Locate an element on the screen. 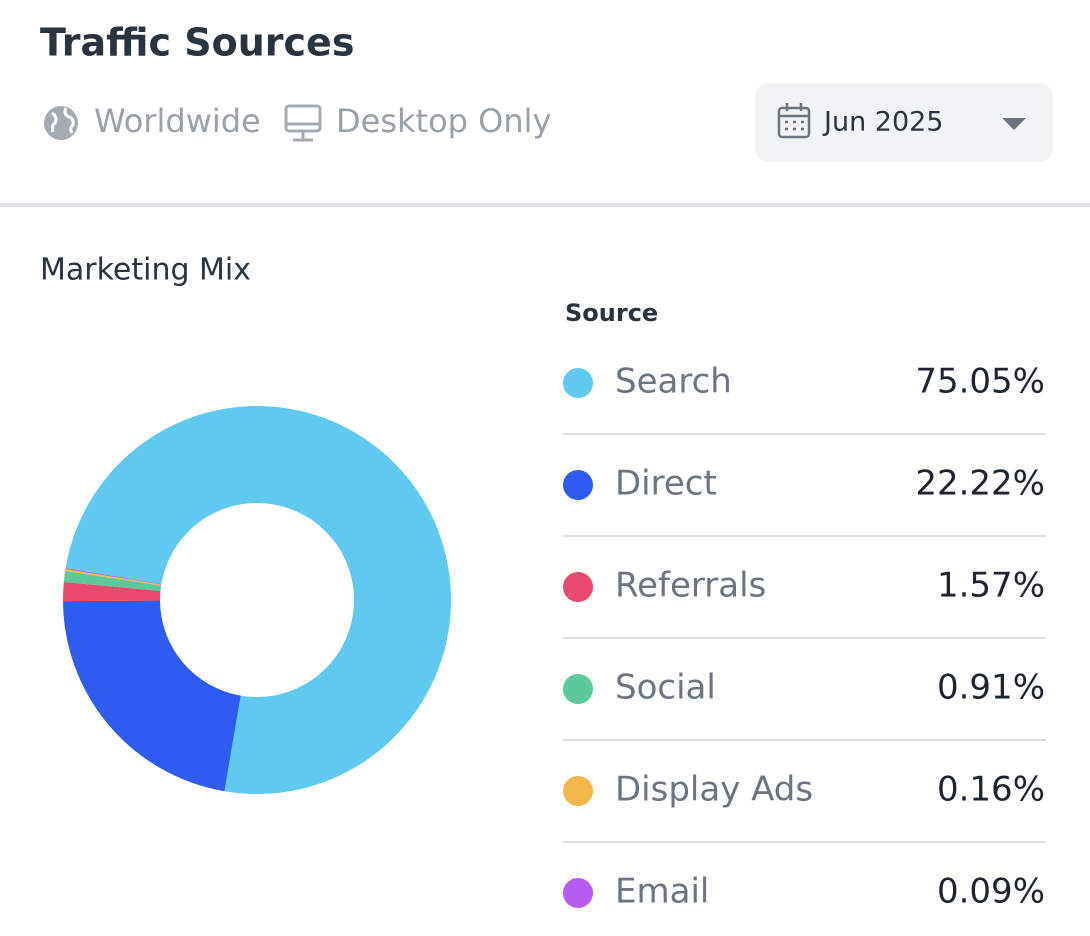 The width and height of the screenshot is (1090, 936). legend-value: 0.91% is located at coordinates (991, 688).